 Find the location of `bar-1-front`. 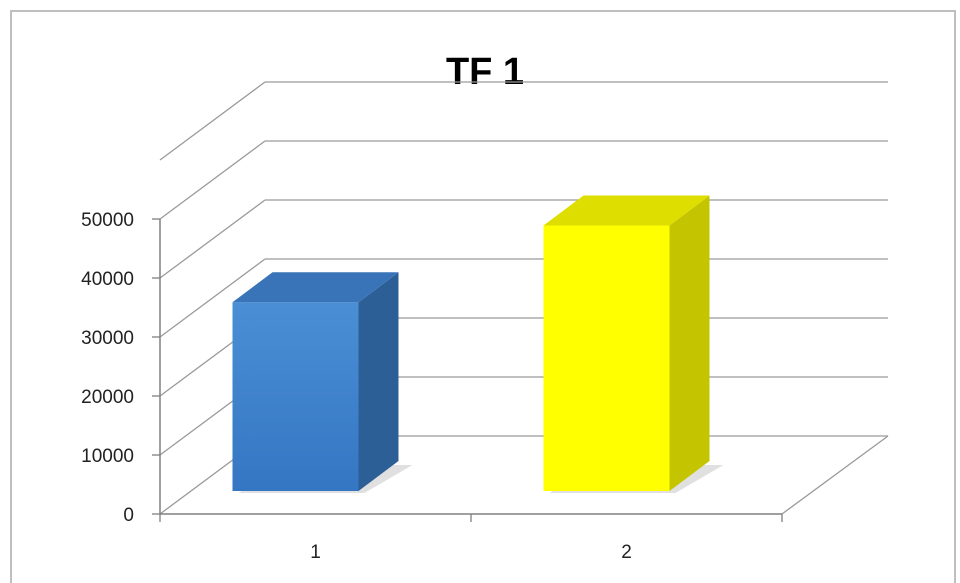

bar-1-front is located at coordinates (295, 396).